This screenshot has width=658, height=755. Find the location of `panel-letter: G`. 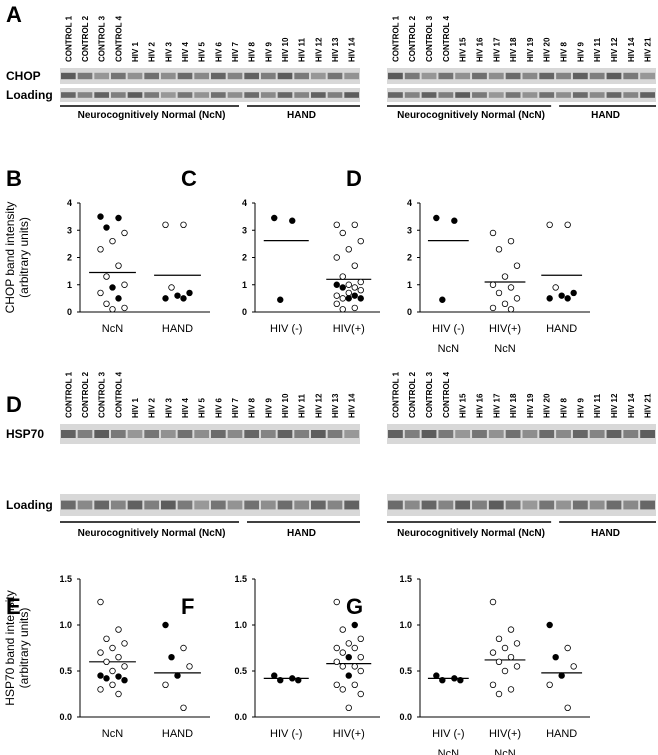

panel-letter: G is located at coordinates (354, 606).